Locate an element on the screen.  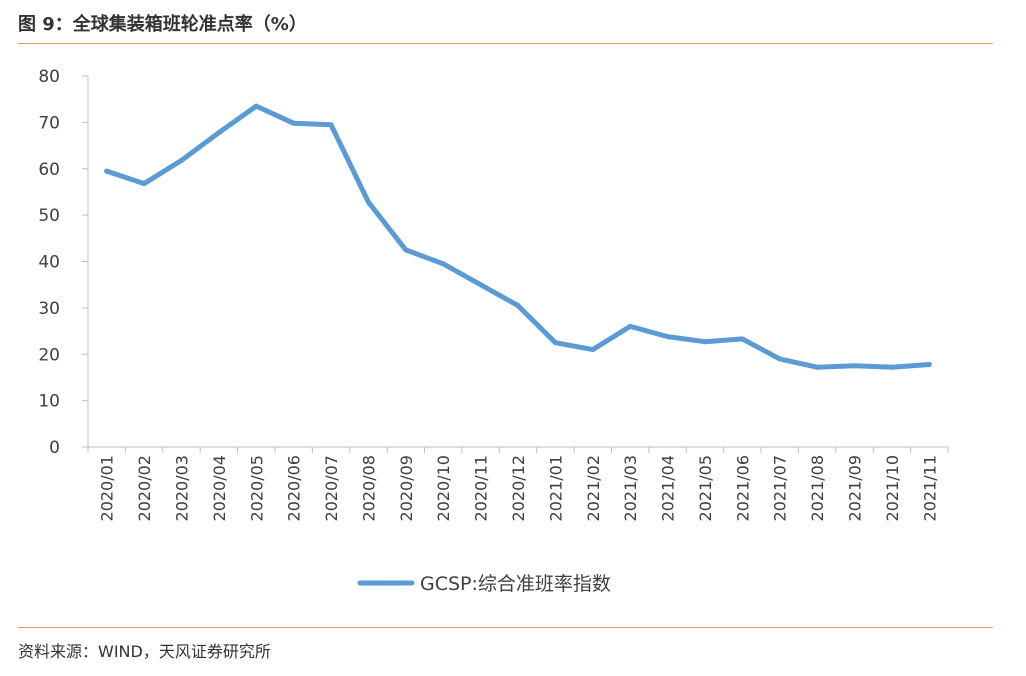
x-tick-label: 2021/03 is located at coordinates (630, 488).